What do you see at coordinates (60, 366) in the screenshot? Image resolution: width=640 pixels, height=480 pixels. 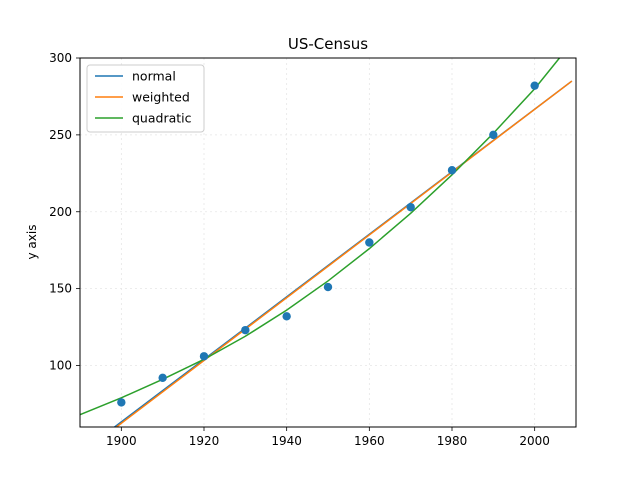 I see `y-tick-label: 100` at bounding box center [60, 366].